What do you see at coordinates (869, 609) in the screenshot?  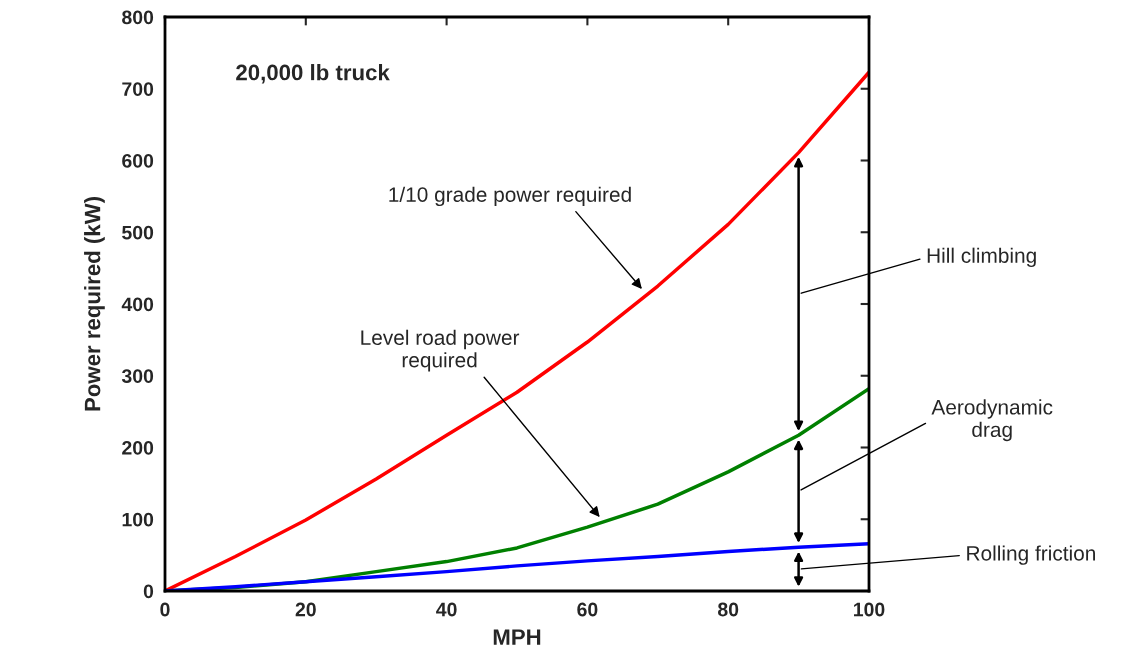 I see `x-tick-label: 100` at bounding box center [869, 609].